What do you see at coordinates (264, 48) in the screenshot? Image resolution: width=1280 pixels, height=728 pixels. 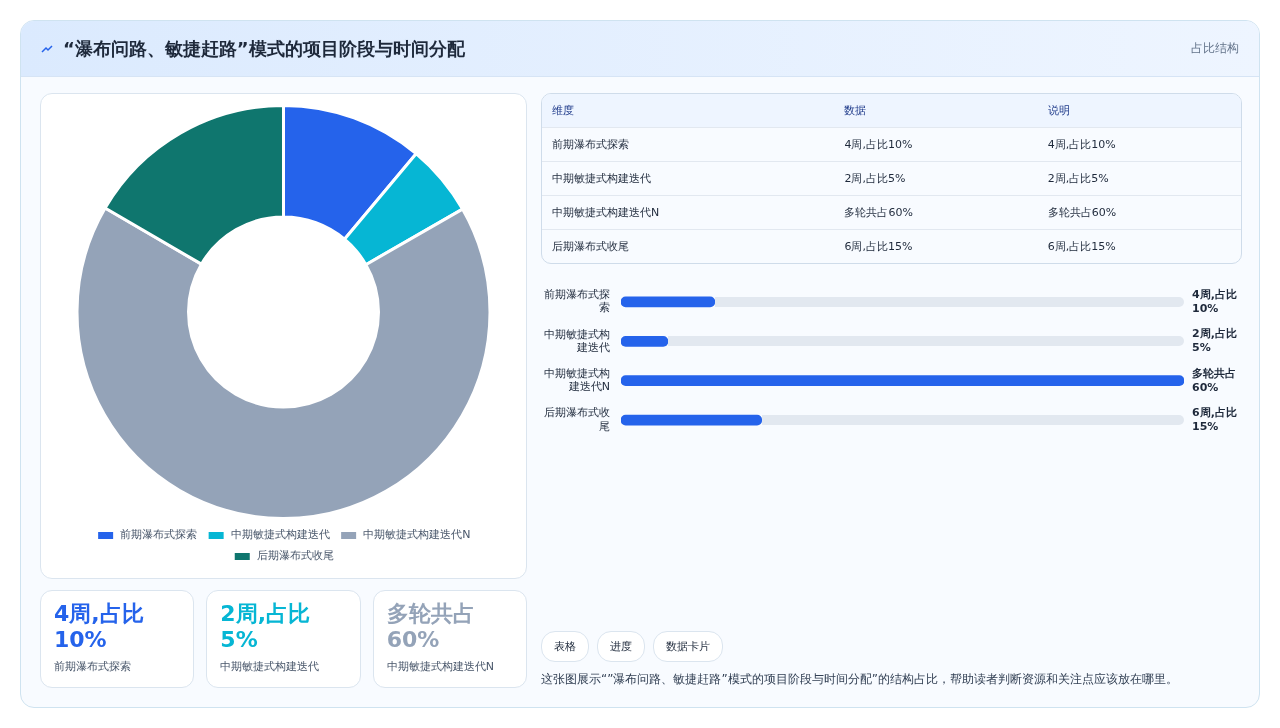 I see `chart-title: “瀑布问路、敏捷赶路”模式的项目阶段与时间分配` at bounding box center [264, 48].